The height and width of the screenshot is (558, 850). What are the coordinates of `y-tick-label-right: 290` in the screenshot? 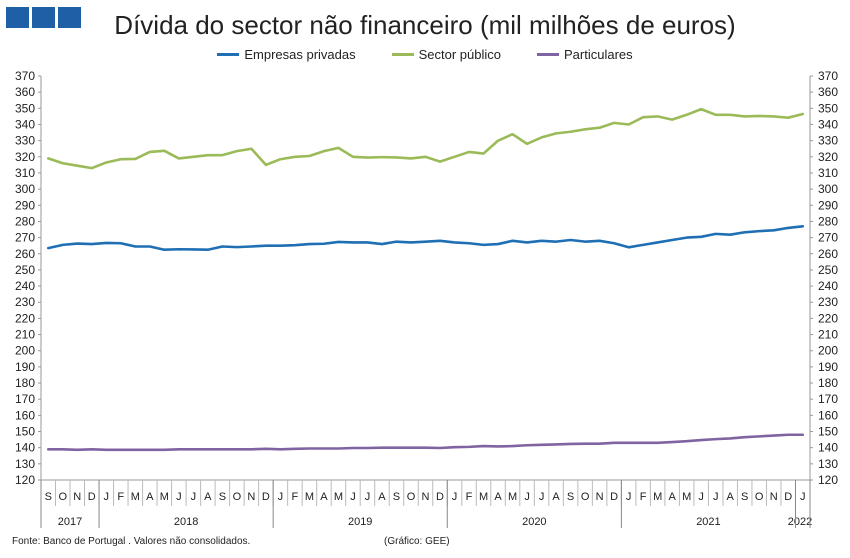 It's located at (828, 205).